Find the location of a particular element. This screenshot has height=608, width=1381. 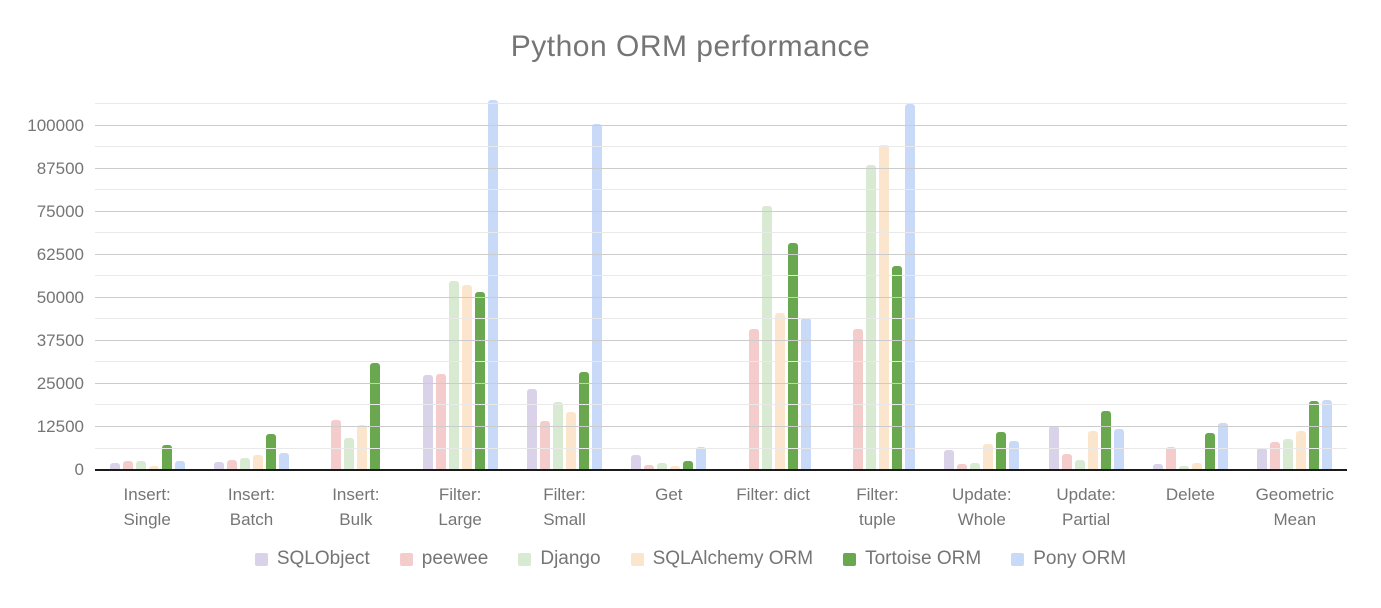

y-tick-label: 87500 is located at coordinates (60, 168).